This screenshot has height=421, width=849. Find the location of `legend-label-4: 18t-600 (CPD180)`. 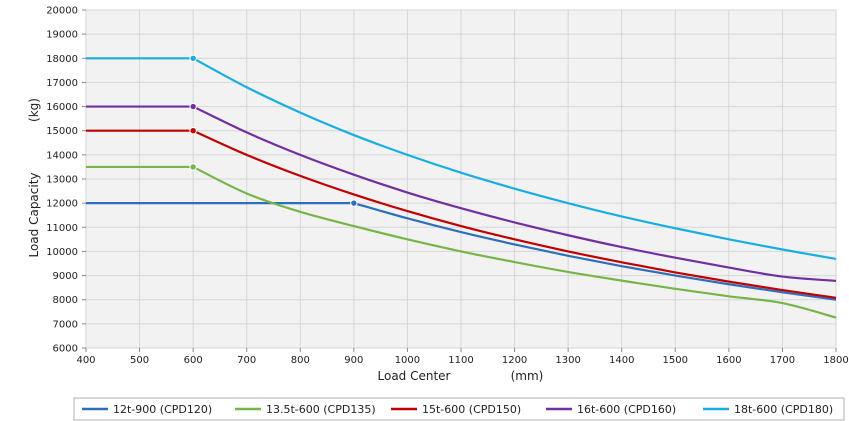

legend-label-4: 18t-600 (CPD180) is located at coordinates (783, 409).